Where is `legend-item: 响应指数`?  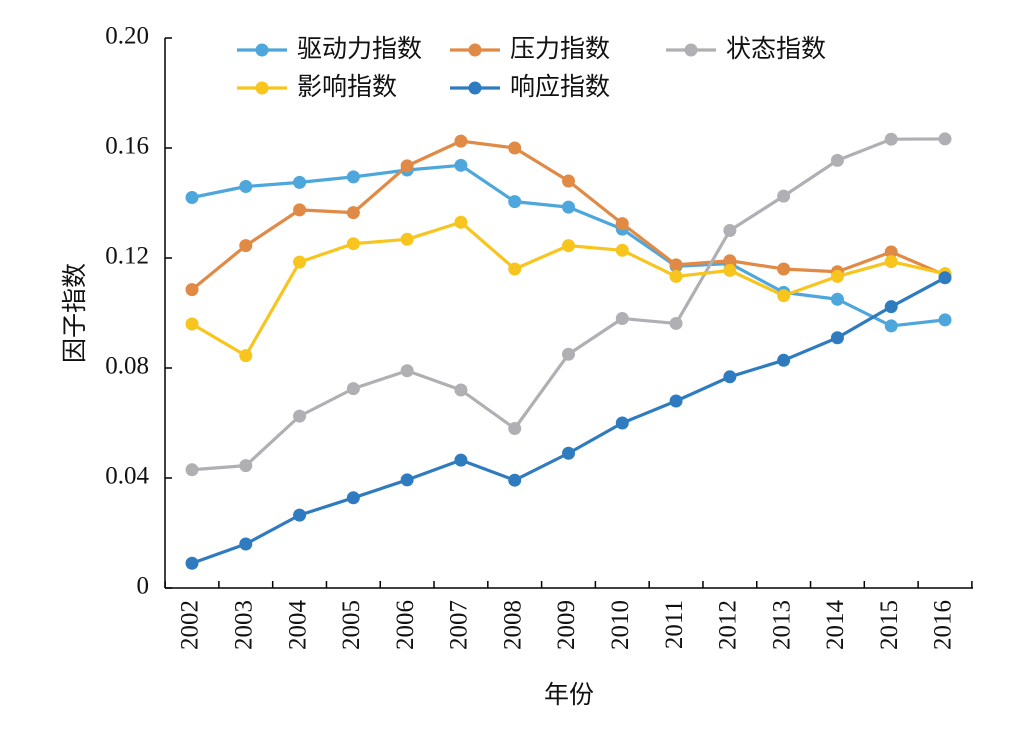
legend-item: 响应指数 is located at coordinates (530, 86).